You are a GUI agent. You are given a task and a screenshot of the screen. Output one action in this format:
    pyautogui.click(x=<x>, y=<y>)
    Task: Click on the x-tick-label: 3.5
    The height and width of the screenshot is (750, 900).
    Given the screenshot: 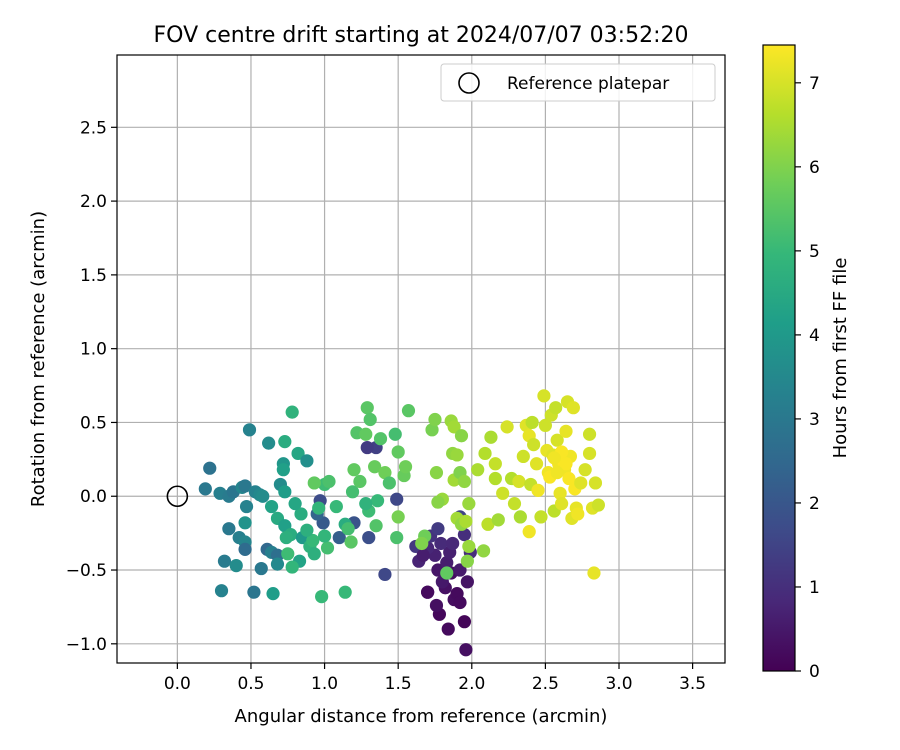 What is the action you would take?
    pyautogui.click(x=692, y=684)
    